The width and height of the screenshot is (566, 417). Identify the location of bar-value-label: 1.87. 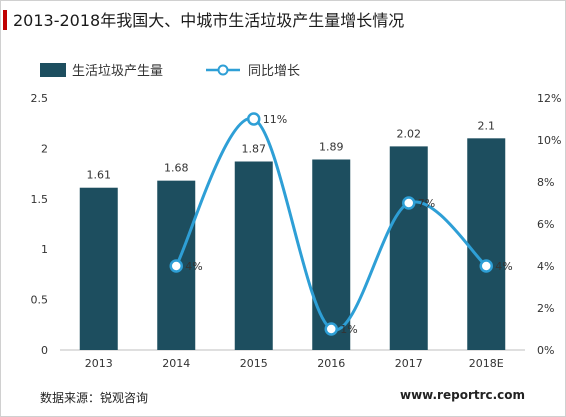
(254, 149).